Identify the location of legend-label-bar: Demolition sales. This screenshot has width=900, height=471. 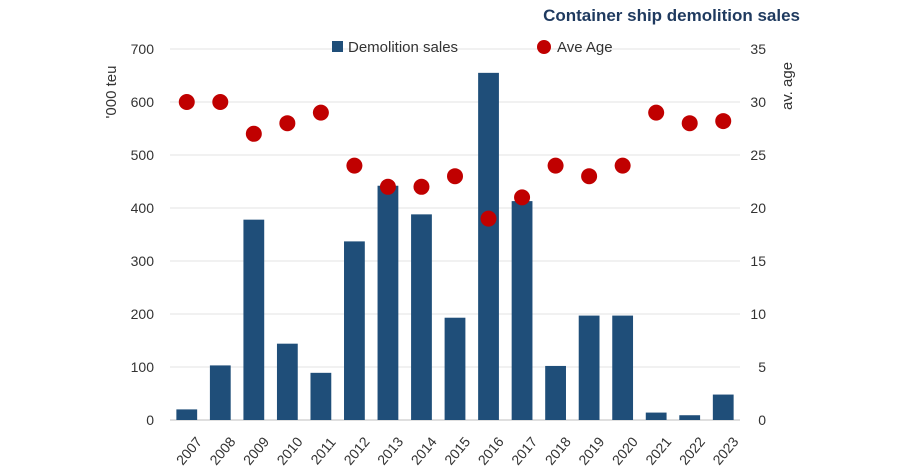
(403, 47).